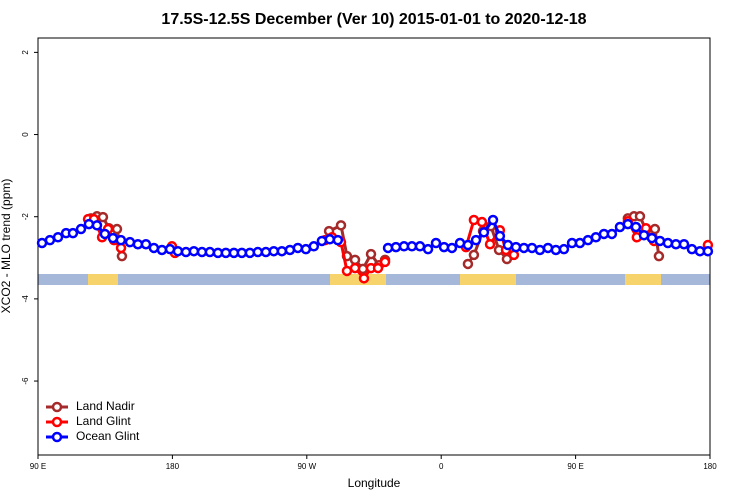  I want to click on y-axis-label: XCO2 - MLO trend (ppm), so click(6, 246).